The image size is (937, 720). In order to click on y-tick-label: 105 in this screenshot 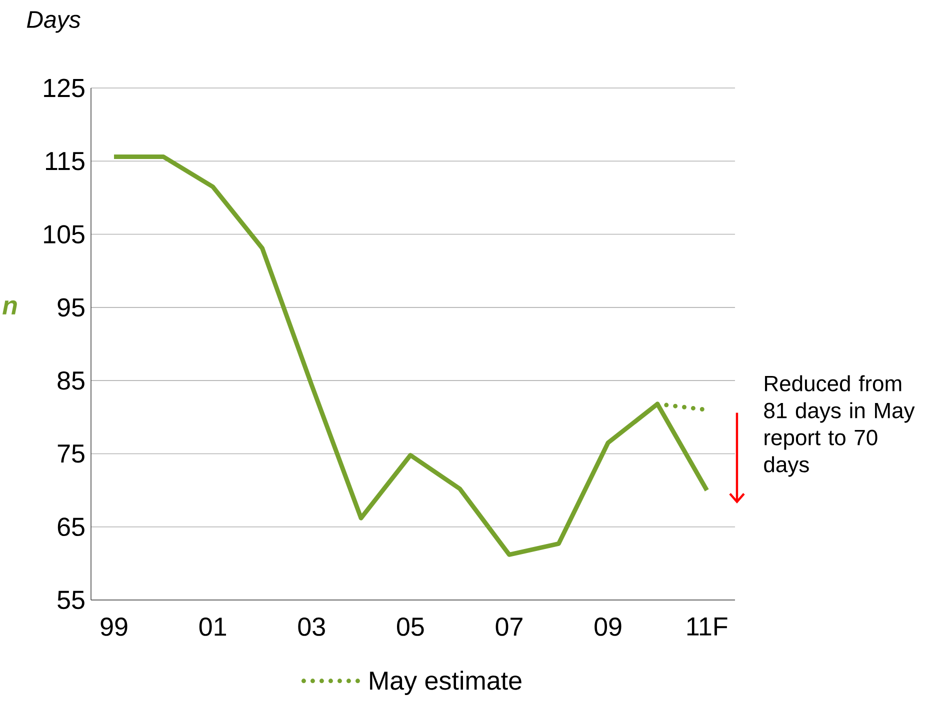, I will do `click(64, 234)`.